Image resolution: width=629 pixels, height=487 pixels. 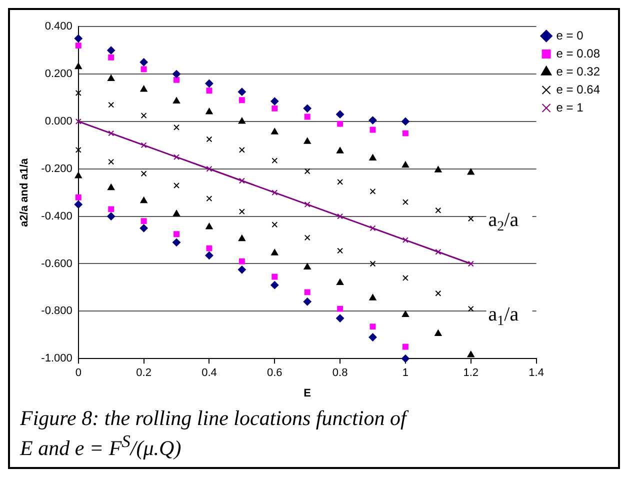 I want to click on x-axis-title: E, so click(x=308, y=393).